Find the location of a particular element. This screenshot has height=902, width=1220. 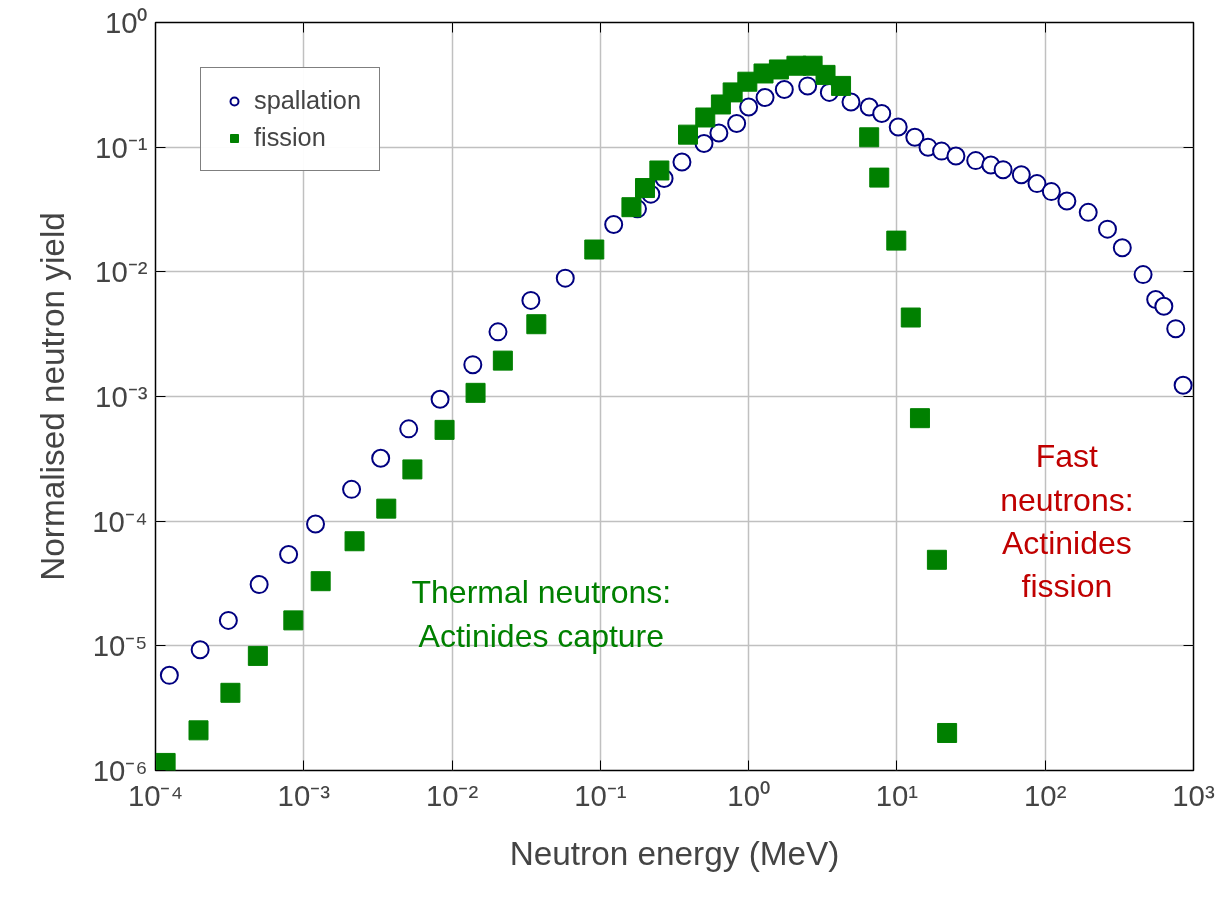

y-tick-label: 10⁻⁵ is located at coordinates (120, 646).